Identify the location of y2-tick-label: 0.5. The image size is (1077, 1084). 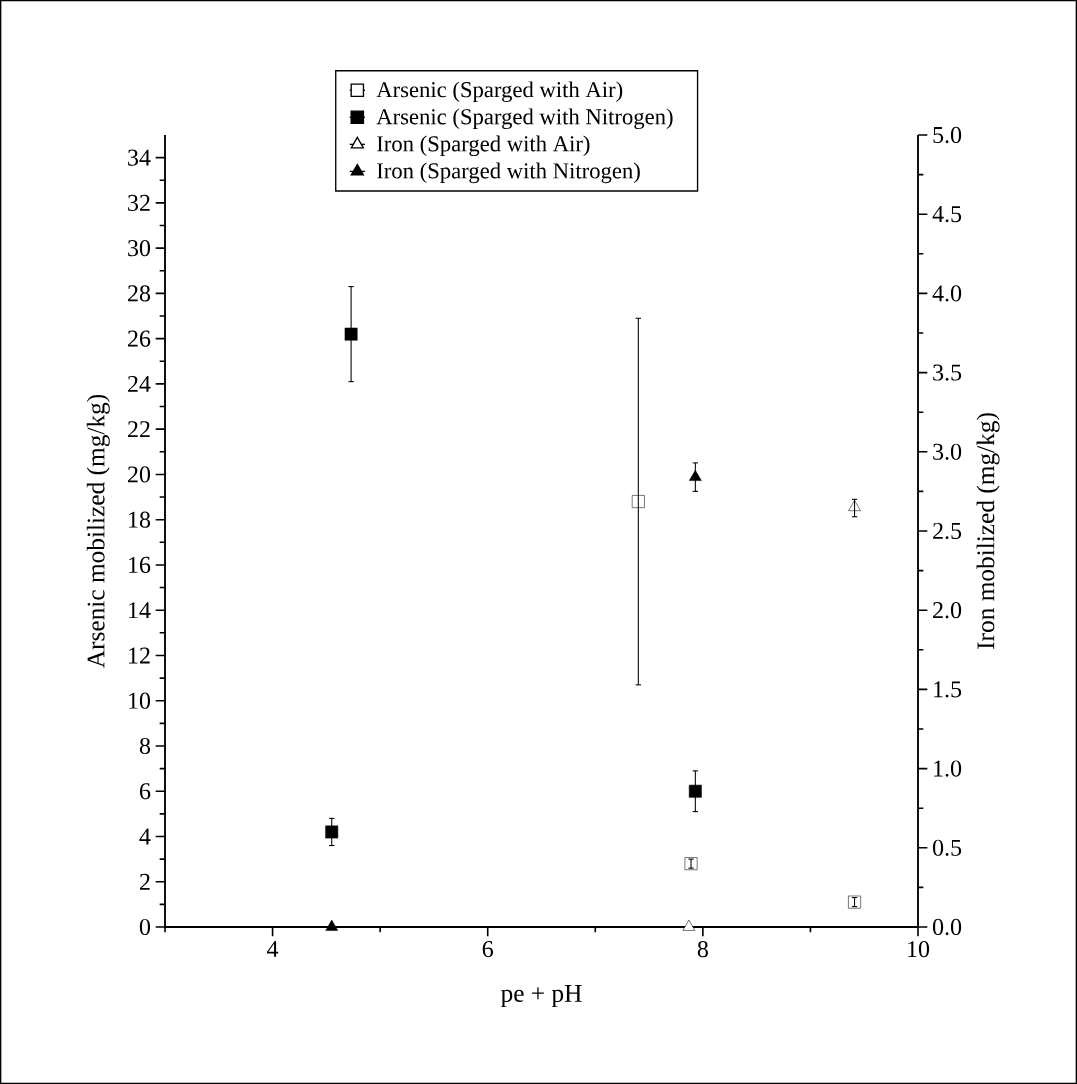
(947, 847).